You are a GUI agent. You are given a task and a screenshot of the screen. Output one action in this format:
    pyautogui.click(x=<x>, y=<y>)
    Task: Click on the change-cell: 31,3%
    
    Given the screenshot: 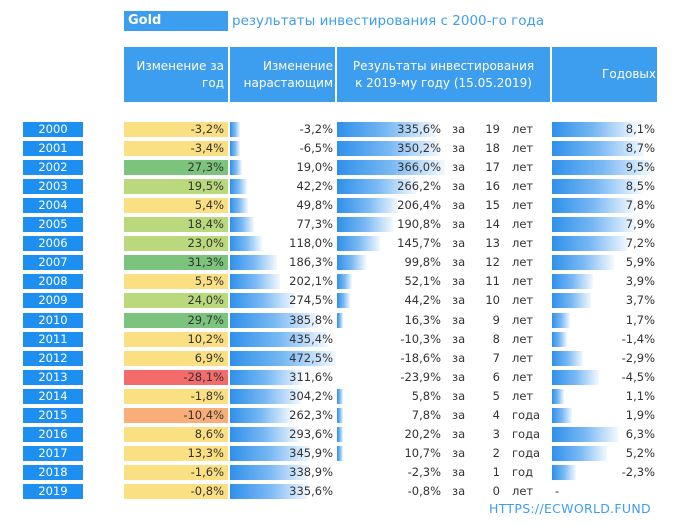 What is the action you would take?
    pyautogui.click(x=176, y=262)
    